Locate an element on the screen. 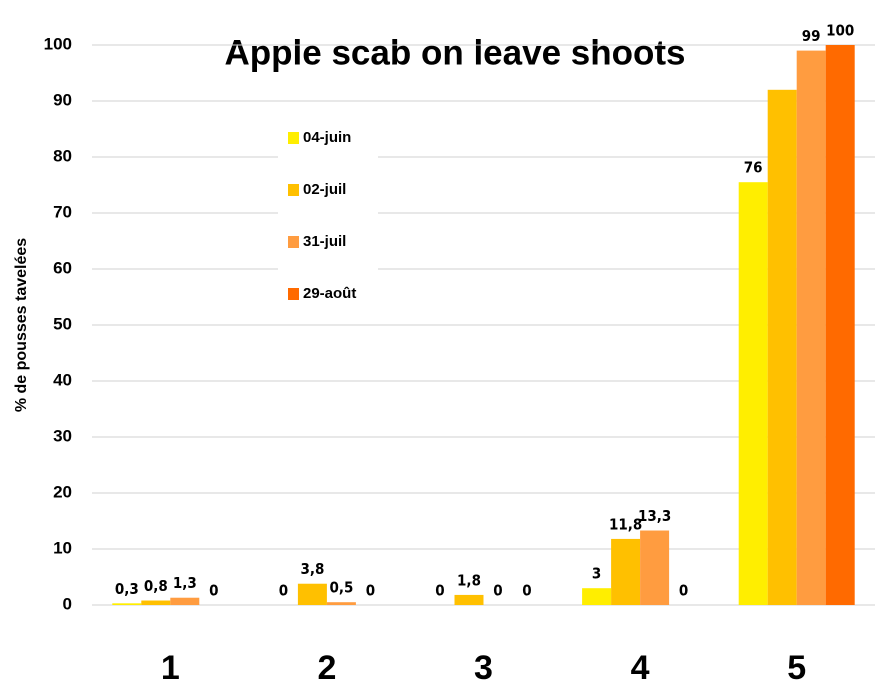  legend-label: 04-juin is located at coordinates (327, 137).